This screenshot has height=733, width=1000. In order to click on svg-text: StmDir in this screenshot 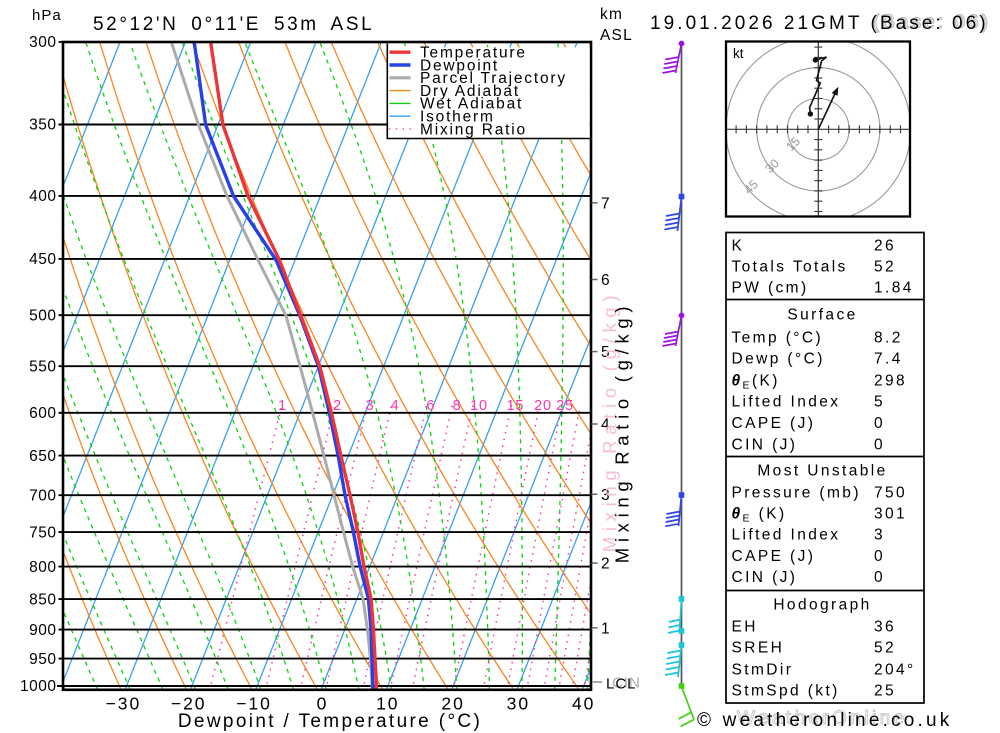, I will do `click(763, 670)`.